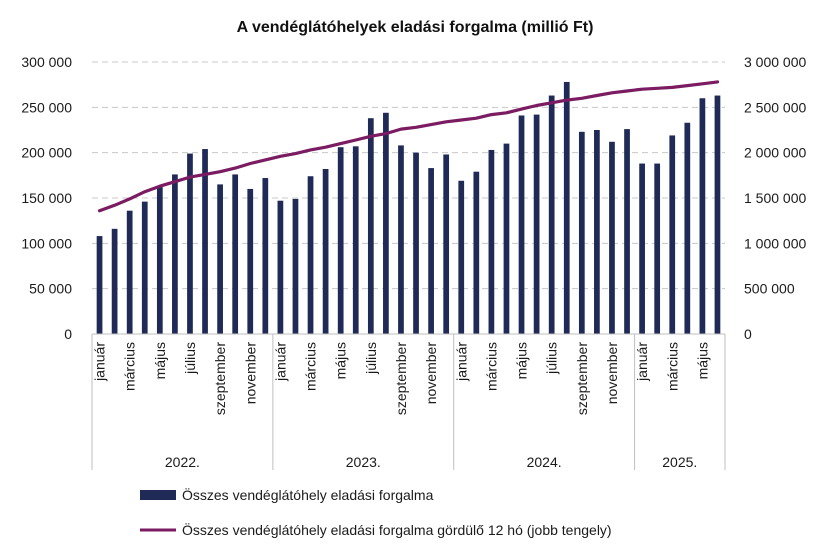 The height and width of the screenshot is (555, 830). I want to click on left-tick-label: 100 000, so click(46, 243).